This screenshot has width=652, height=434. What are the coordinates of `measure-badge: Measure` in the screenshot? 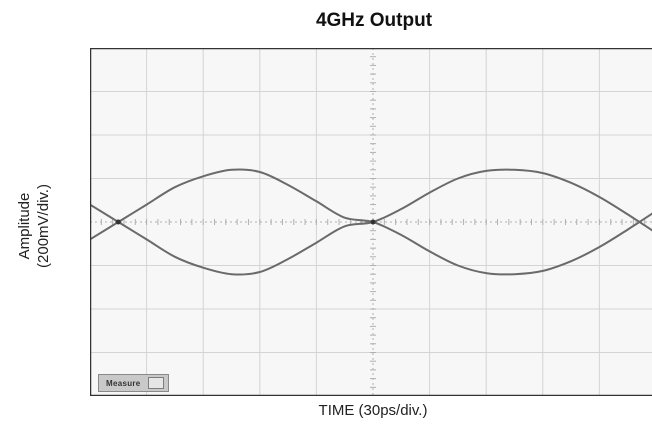 It's located at (133, 383).